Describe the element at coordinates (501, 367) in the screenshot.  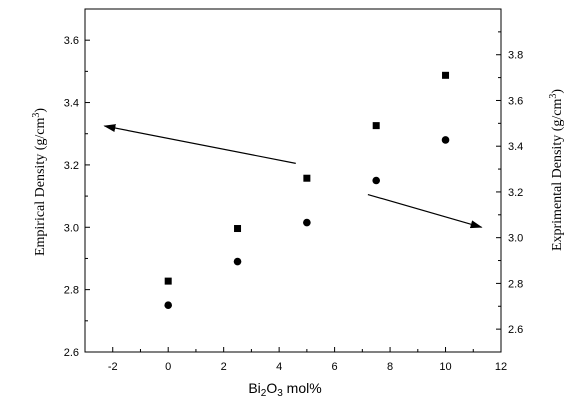
I see `x-tick-label: 12` at that location.